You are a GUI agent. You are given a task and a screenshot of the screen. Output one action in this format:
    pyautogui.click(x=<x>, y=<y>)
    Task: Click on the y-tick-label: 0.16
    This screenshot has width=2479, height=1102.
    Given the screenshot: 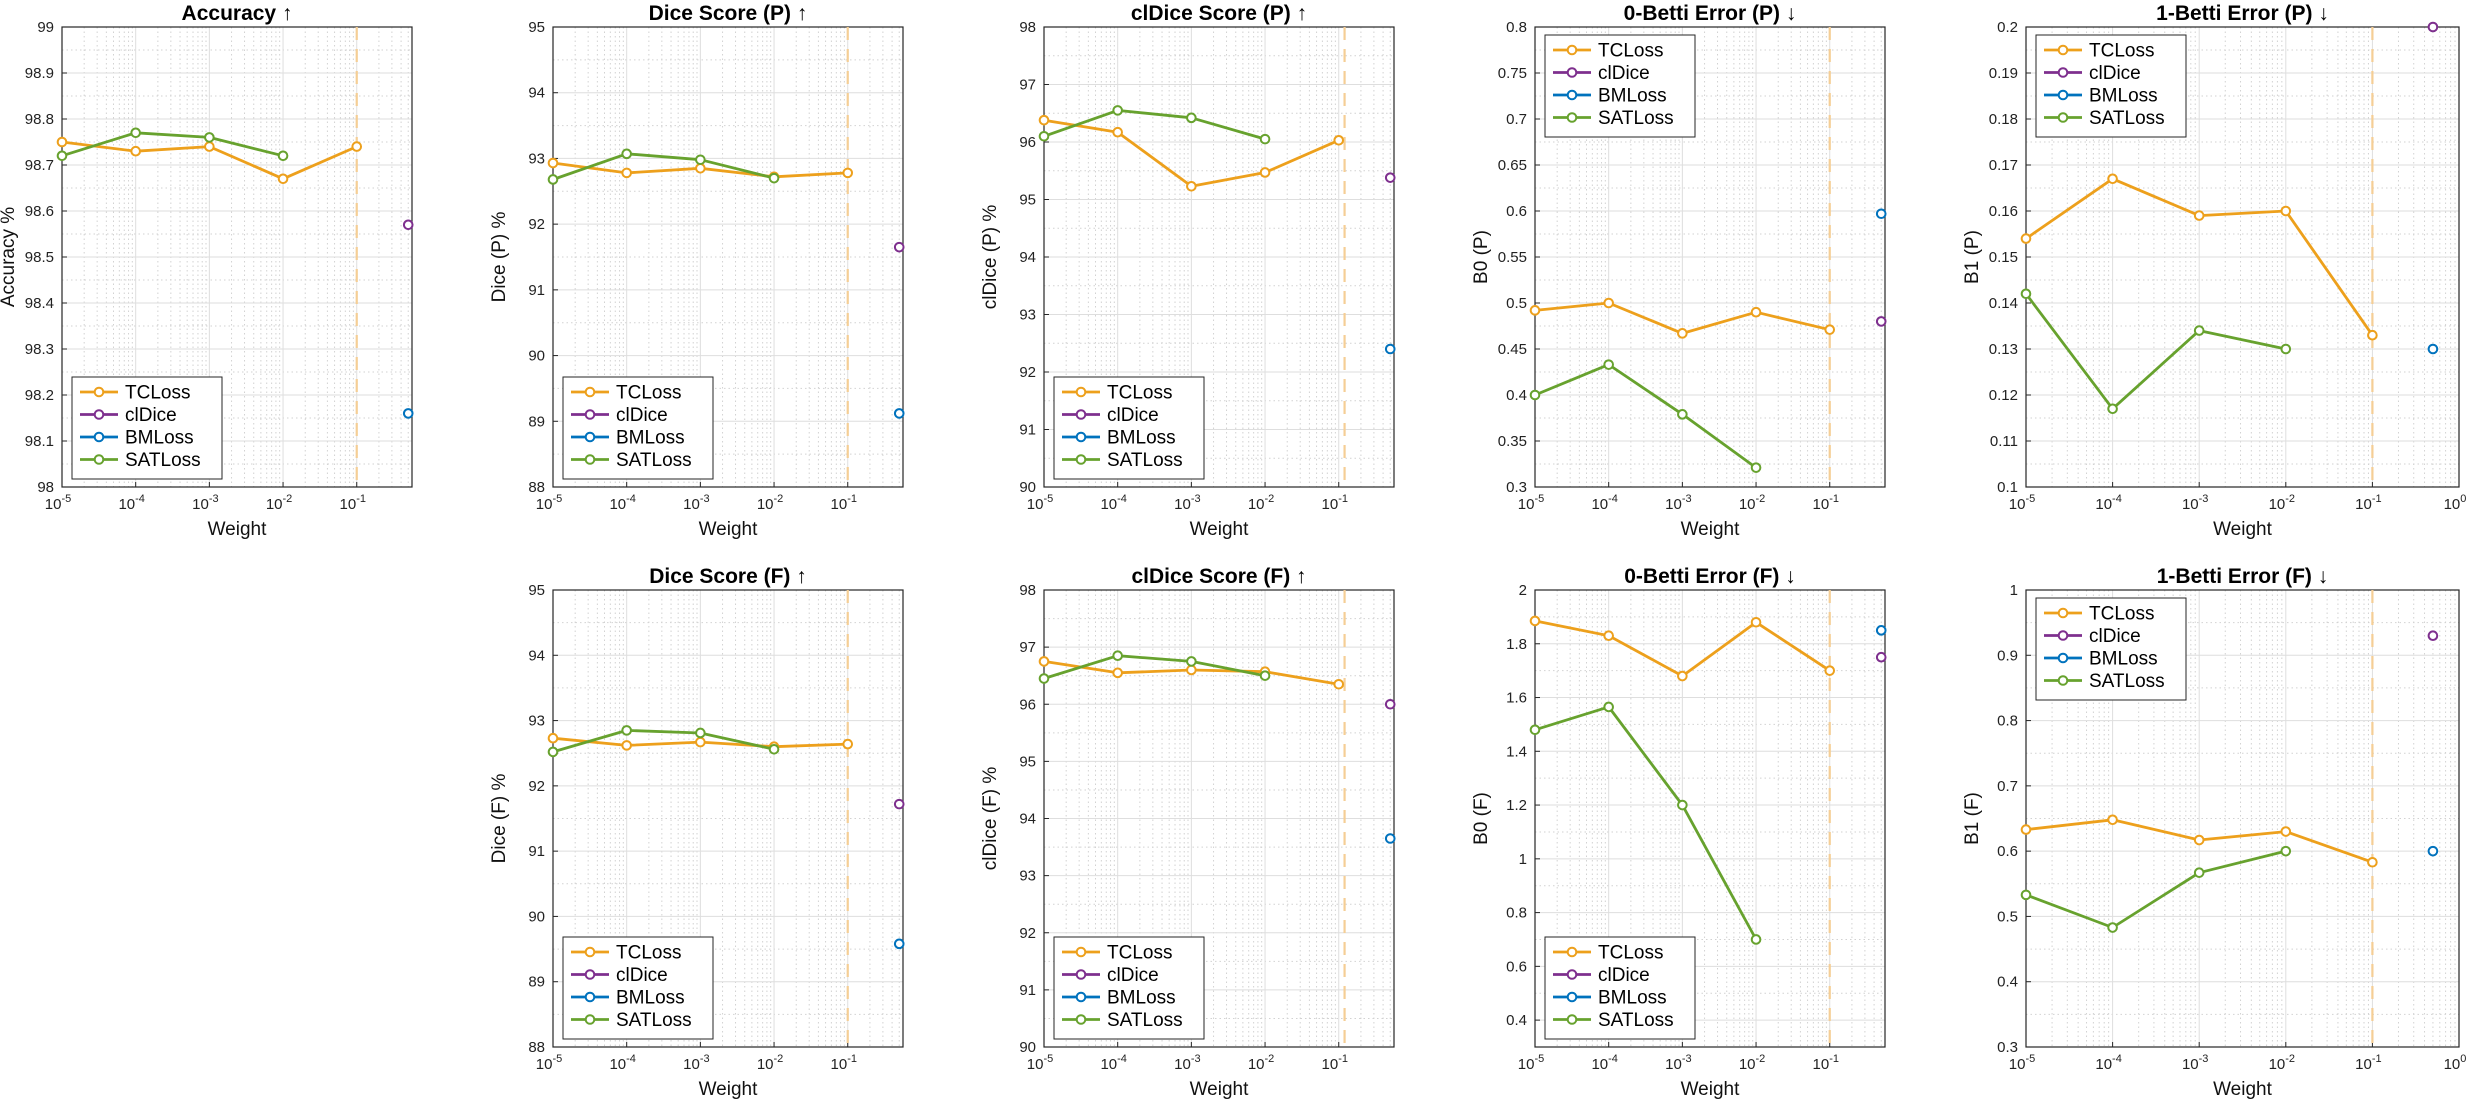 What is the action you would take?
    pyautogui.click(x=2003, y=211)
    